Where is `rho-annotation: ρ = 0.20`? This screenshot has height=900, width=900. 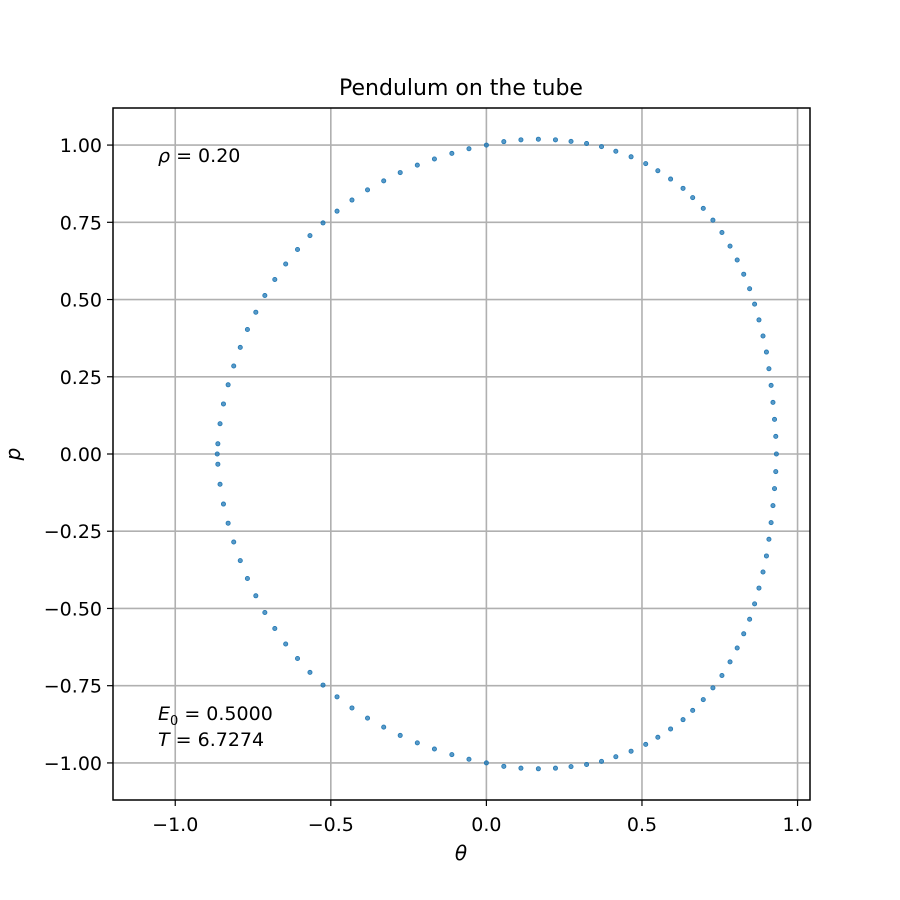
rho-annotation: ρ = 0.20 is located at coordinates (199, 156).